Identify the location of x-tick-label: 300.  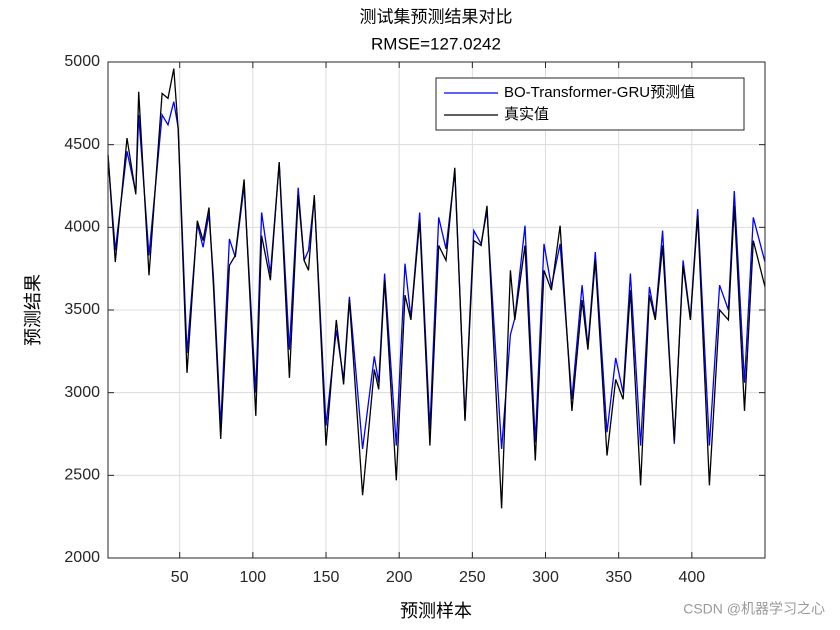
(545, 577).